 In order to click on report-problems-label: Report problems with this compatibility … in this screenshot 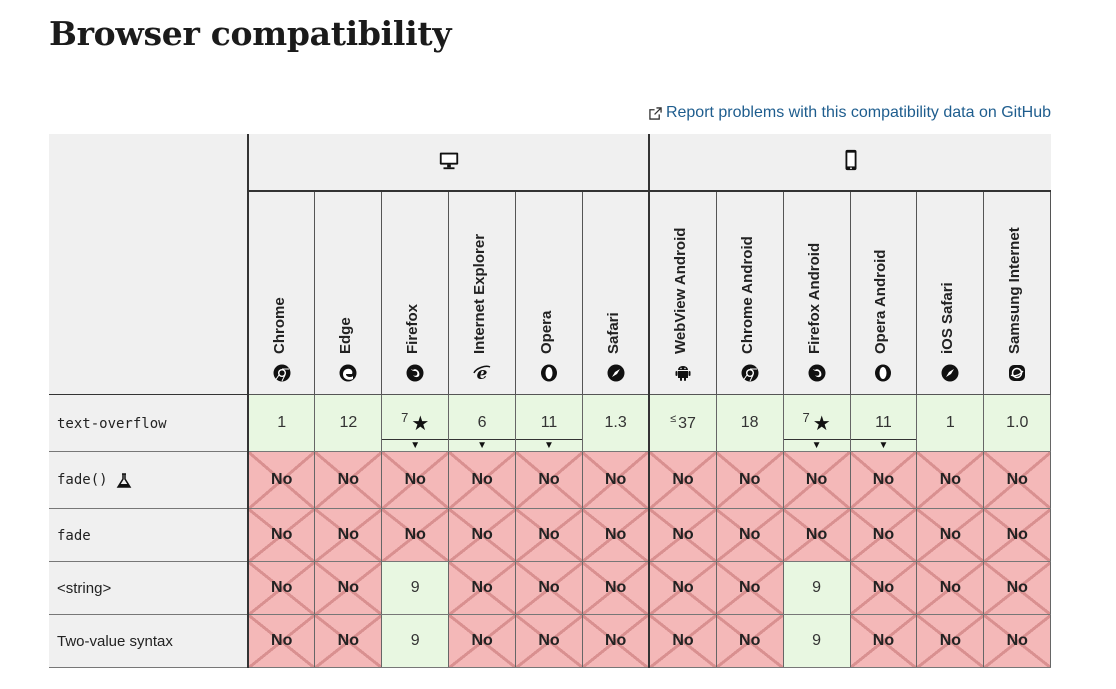, I will do `click(858, 112)`.